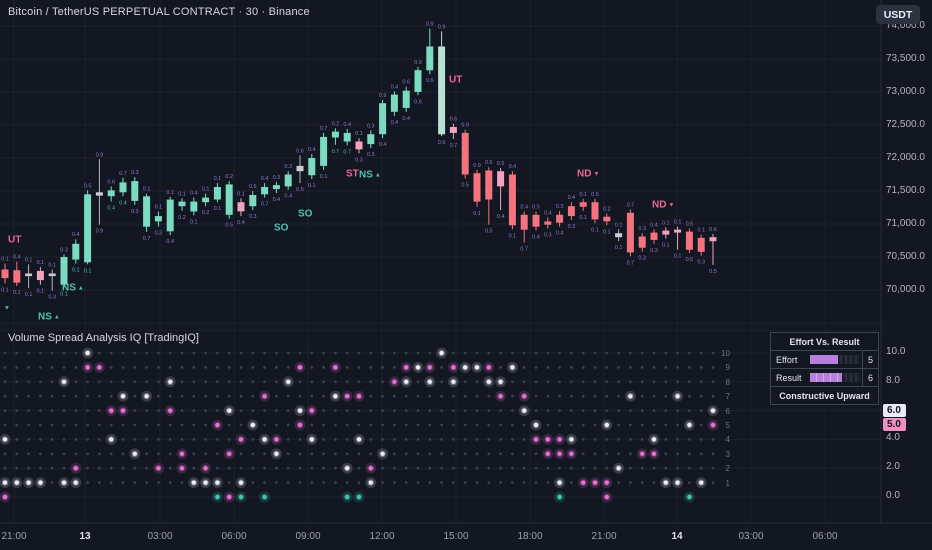 The image size is (932, 550). What do you see at coordinates (905, 91) in the screenshot?
I see `price-axis-label: 73,000.0` at bounding box center [905, 91].